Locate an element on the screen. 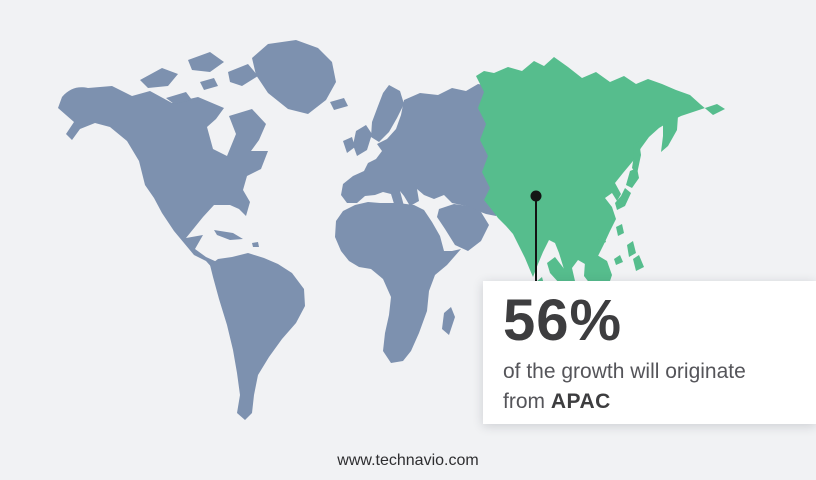  region-japan is located at coordinates (627, 189).